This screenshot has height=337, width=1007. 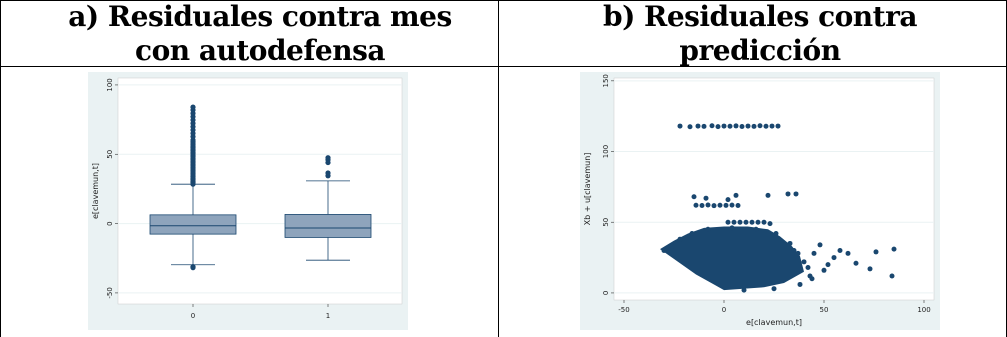 I want to click on table-mid-divider, so click(x=498, y=168).